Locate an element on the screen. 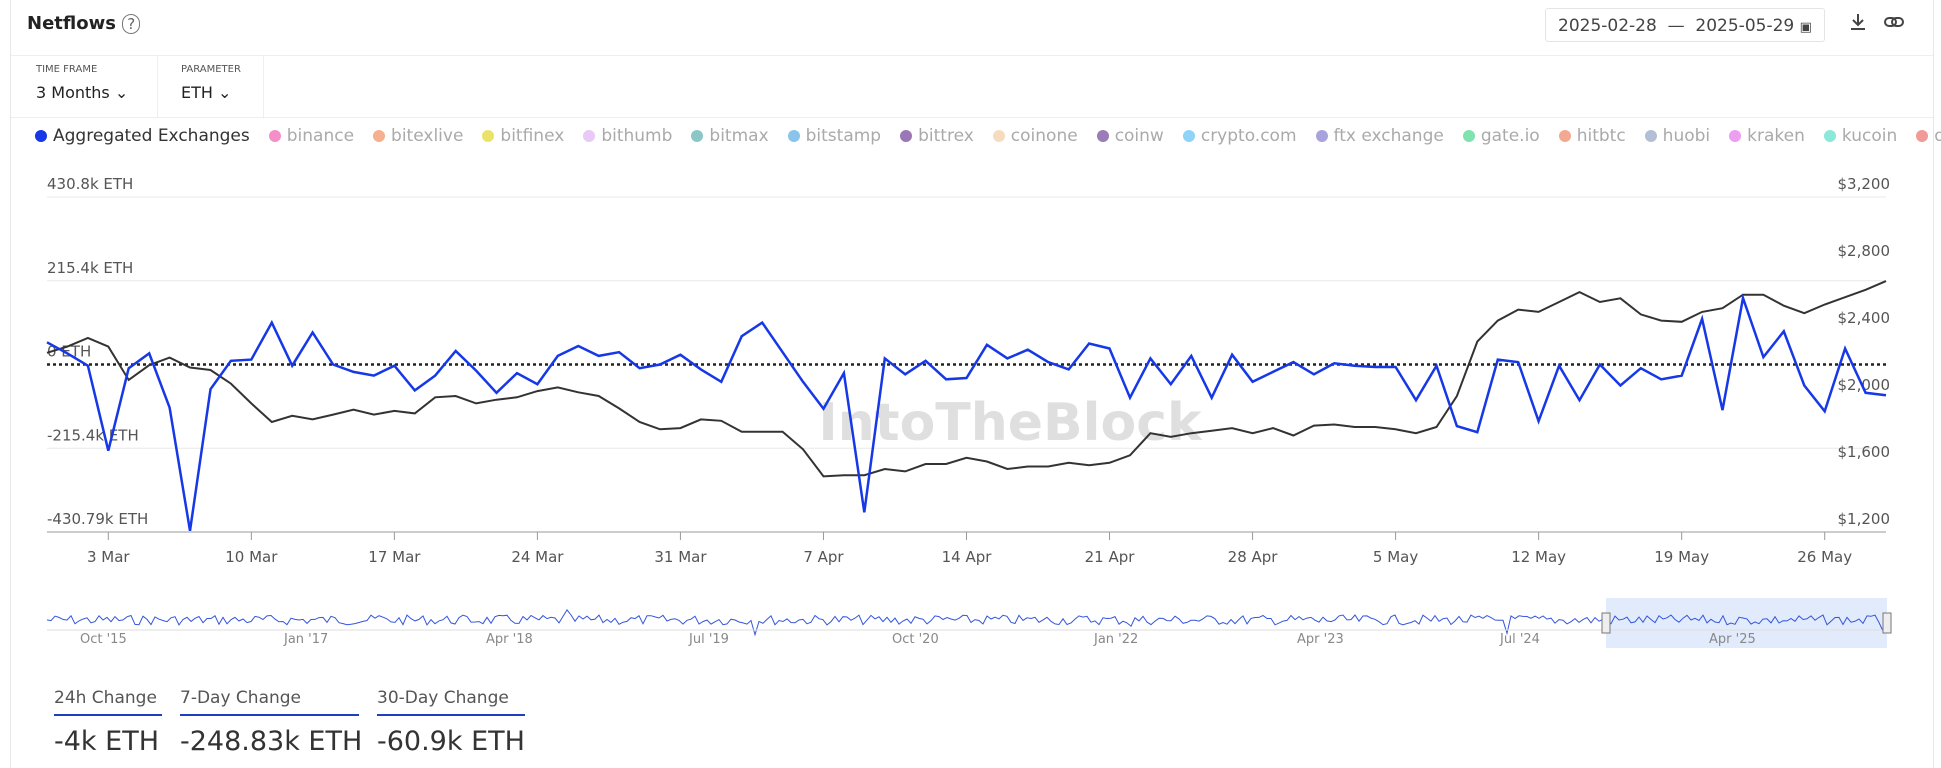 The width and height of the screenshot is (1941, 768). legend-item: bittrex is located at coordinates (937, 136).